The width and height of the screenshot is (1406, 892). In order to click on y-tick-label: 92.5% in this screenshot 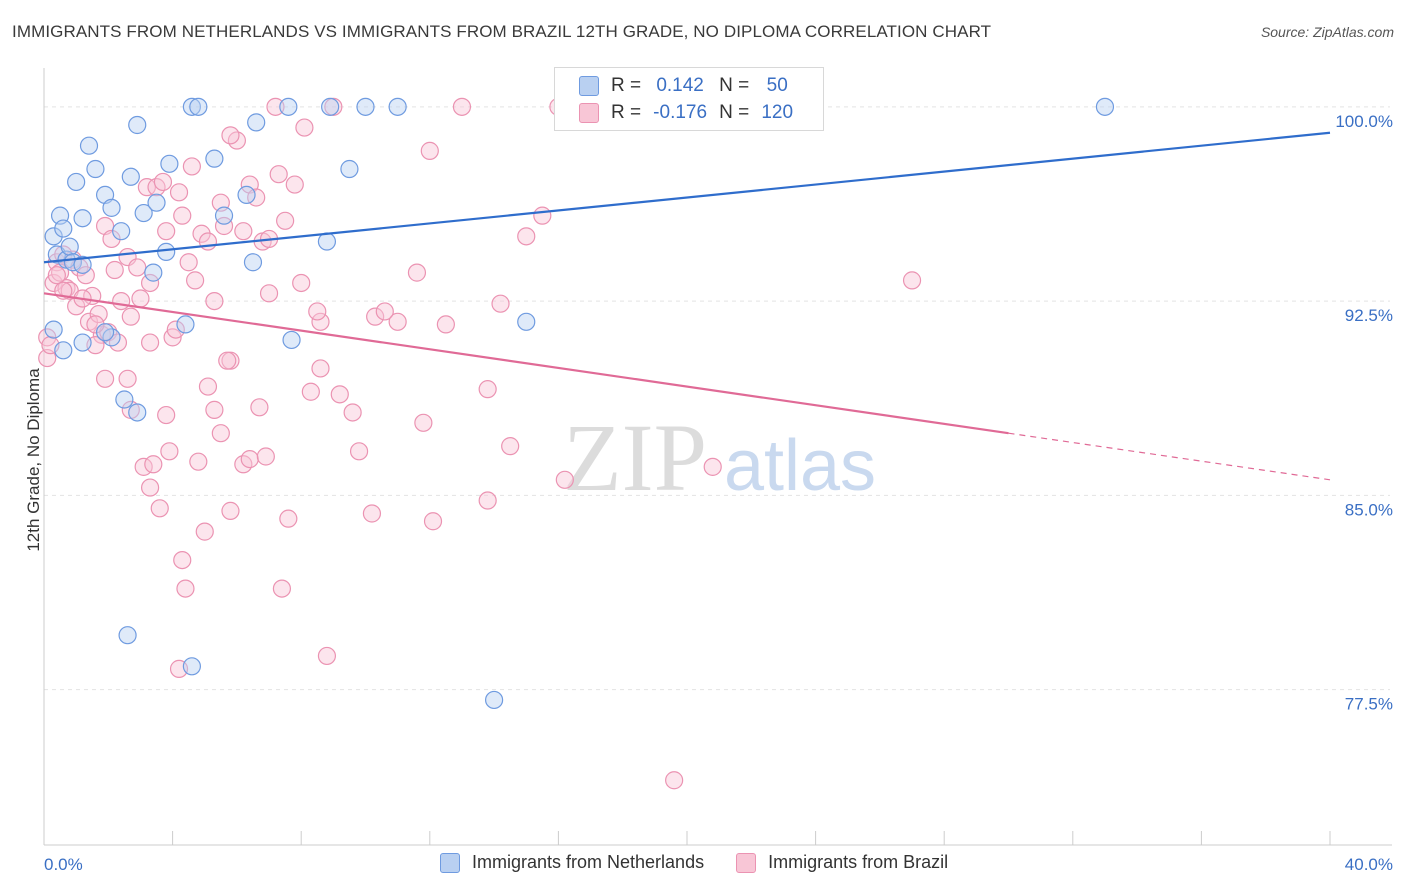, I will do `click(1369, 315)`.